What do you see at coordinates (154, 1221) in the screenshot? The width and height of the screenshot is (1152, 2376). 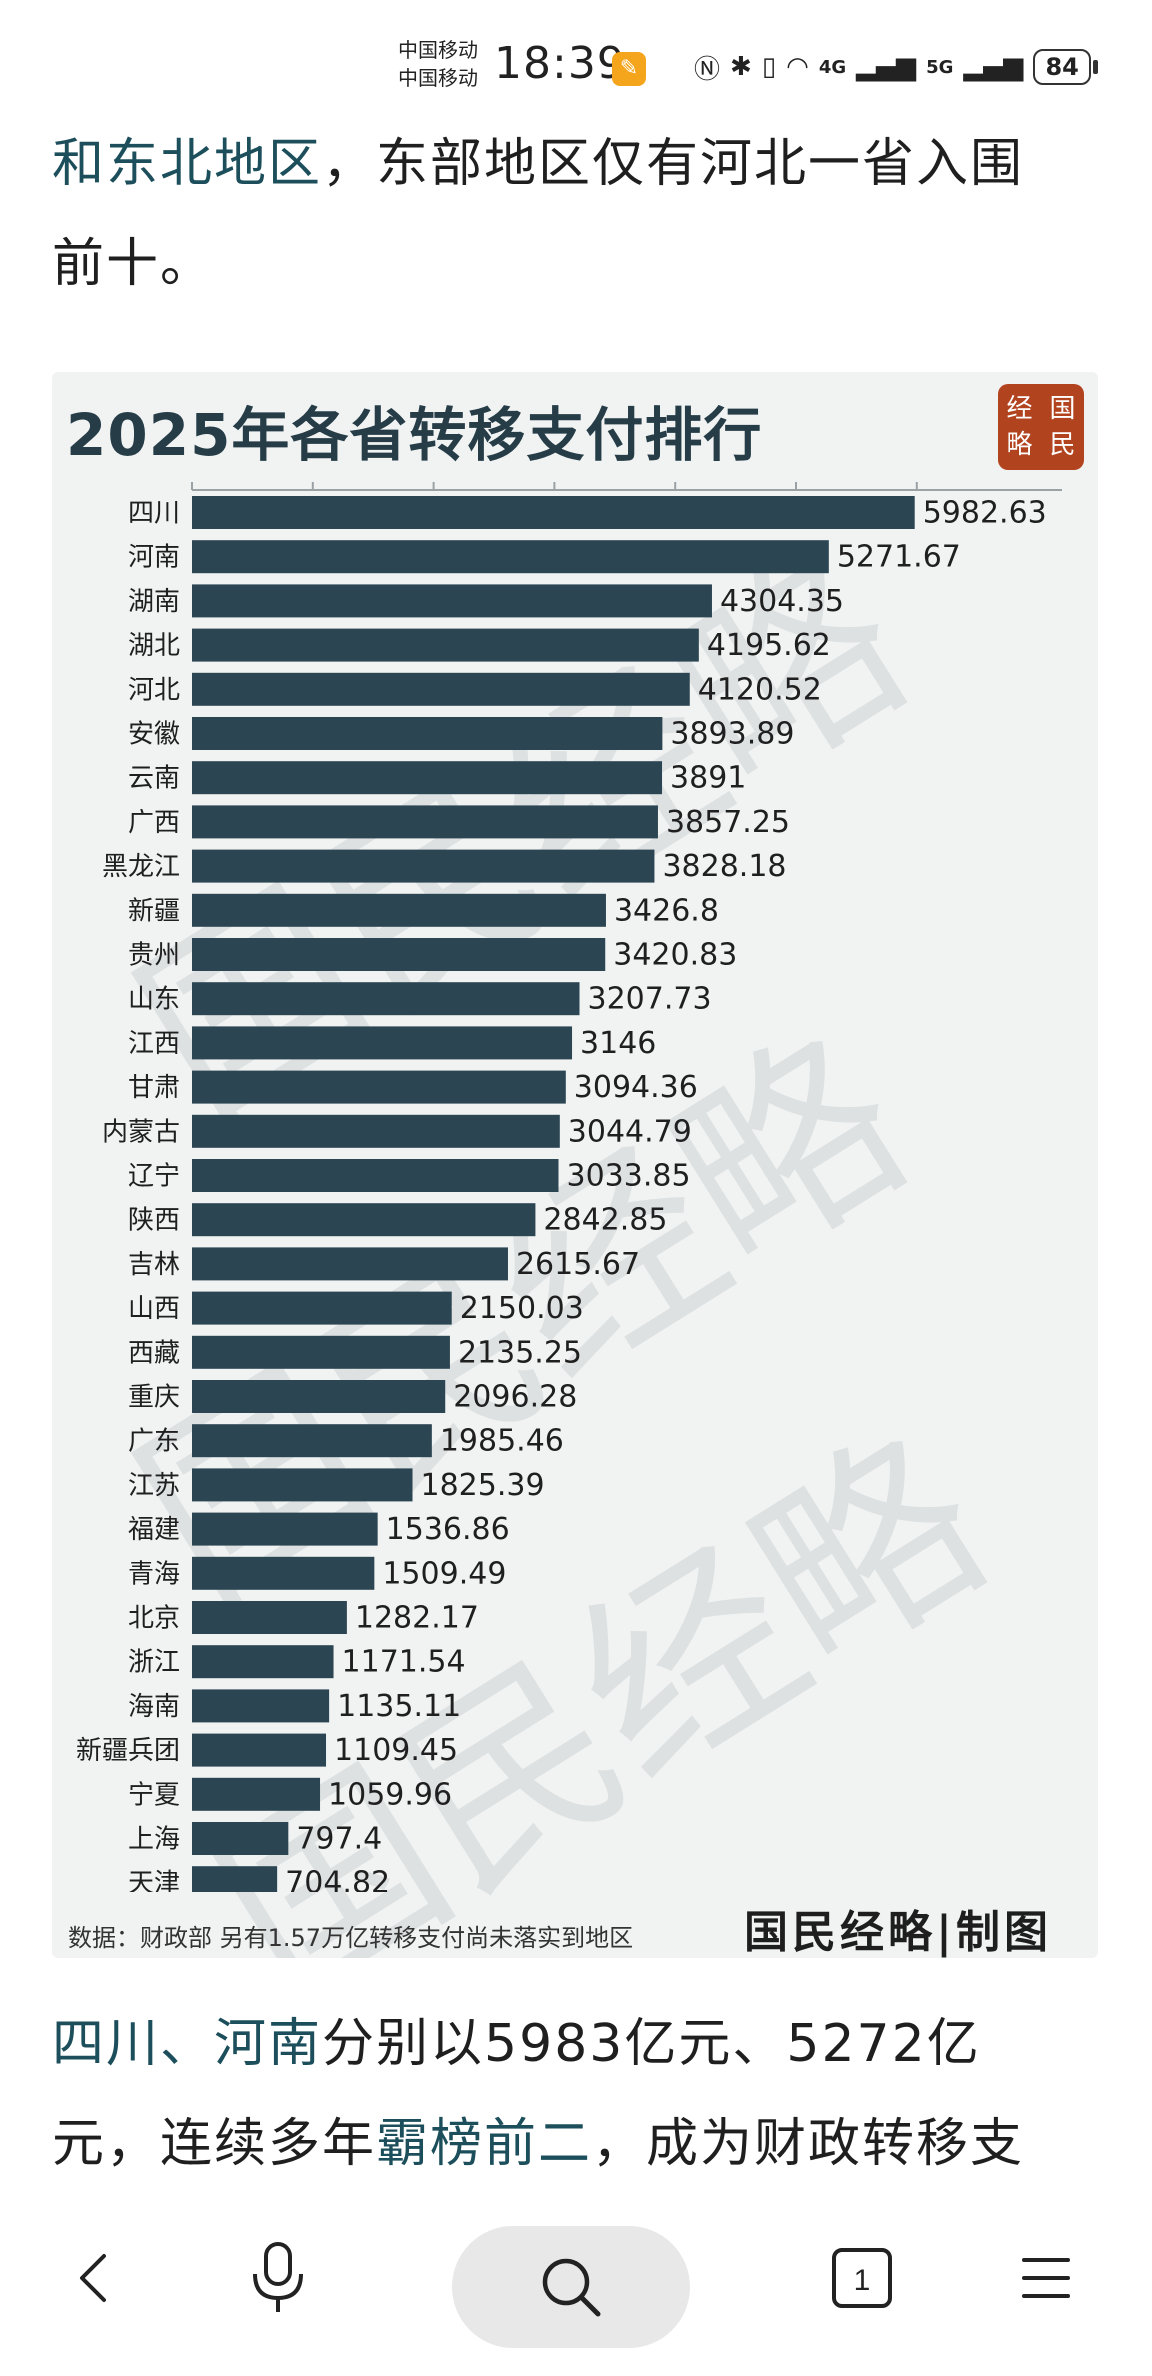 I see `category-label: 陕西` at bounding box center [154, 1221].